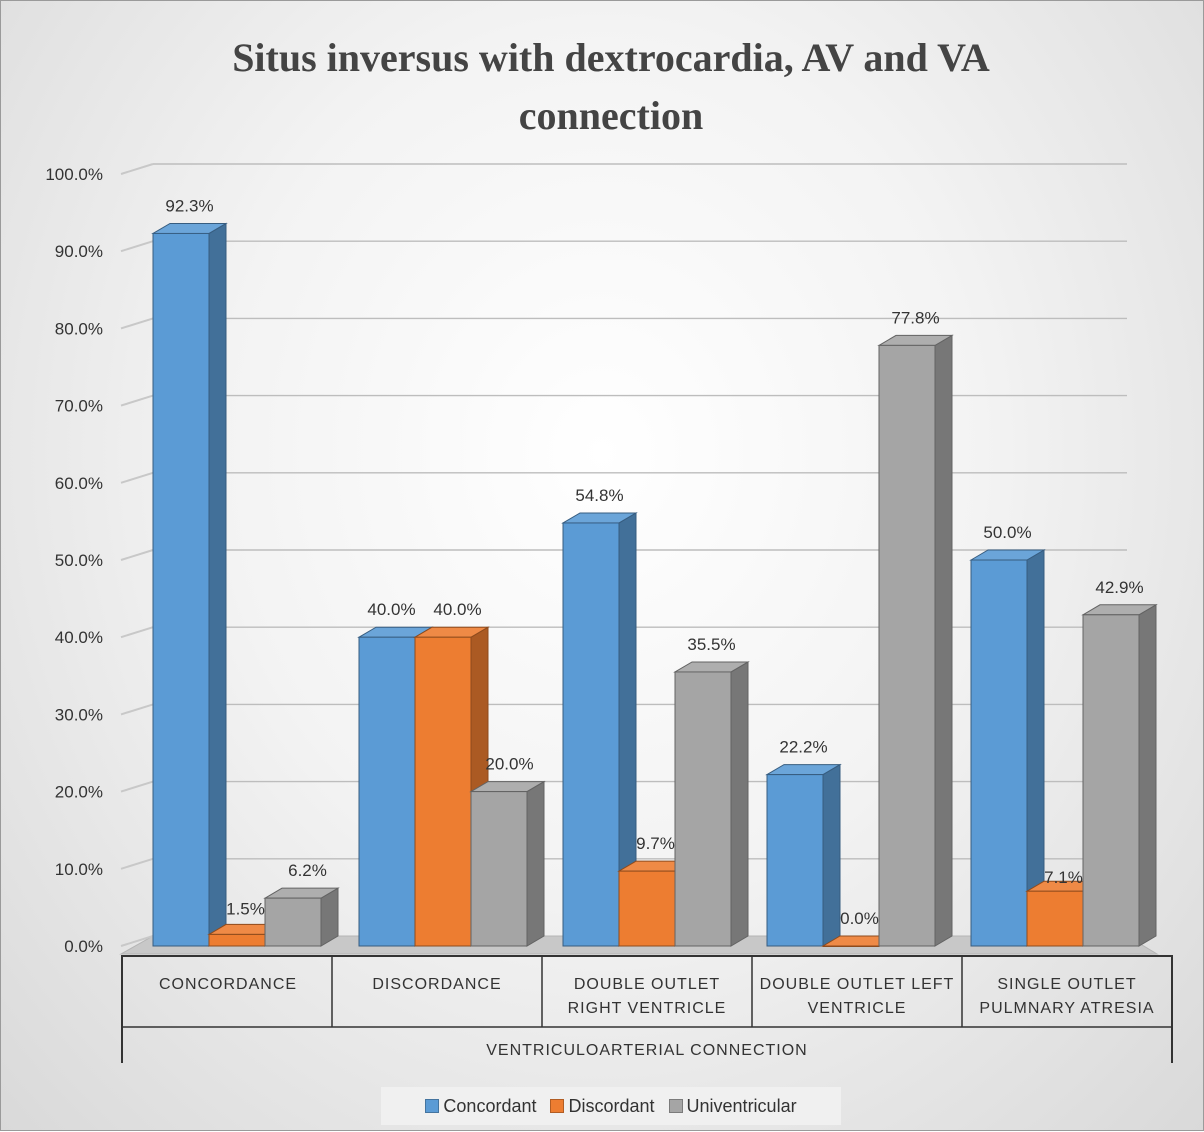  I want to click on data-label: 20.0%, so click(509, 764).